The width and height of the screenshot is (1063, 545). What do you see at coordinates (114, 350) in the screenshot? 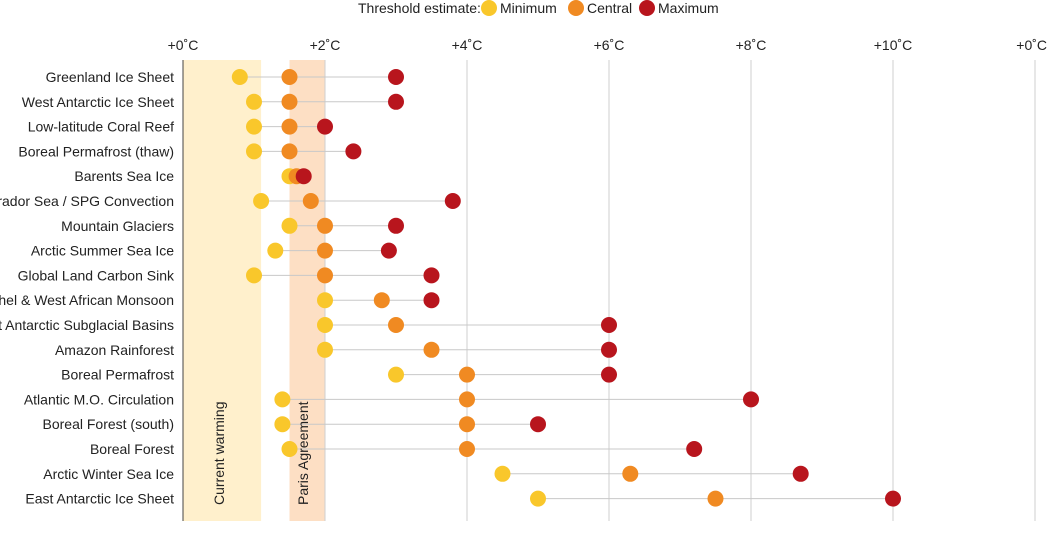
I see `row-label: Amazon Rainforest` at bounding box center [114, 350].